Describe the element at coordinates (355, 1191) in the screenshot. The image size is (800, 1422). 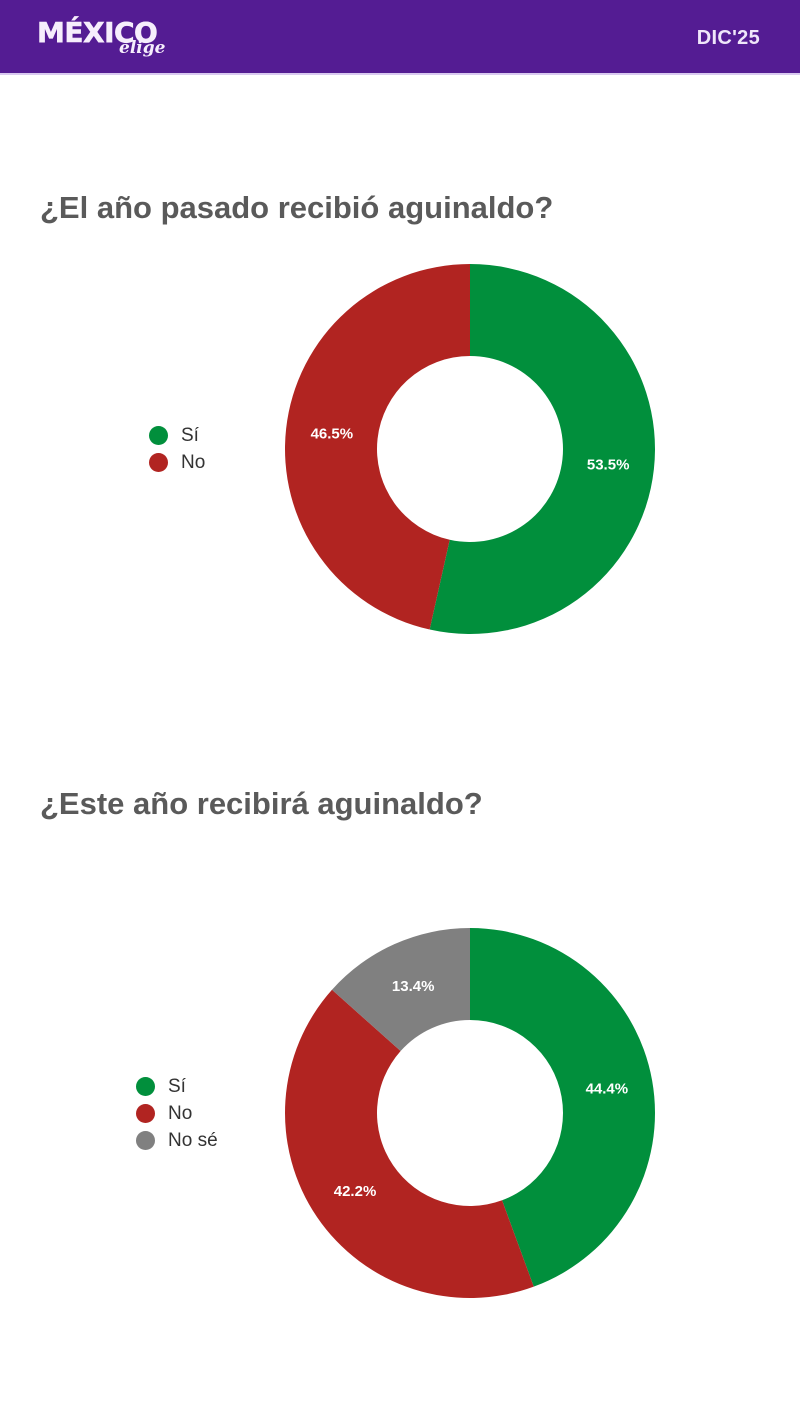
I see `slice-label-no: 42.2%` at that location.